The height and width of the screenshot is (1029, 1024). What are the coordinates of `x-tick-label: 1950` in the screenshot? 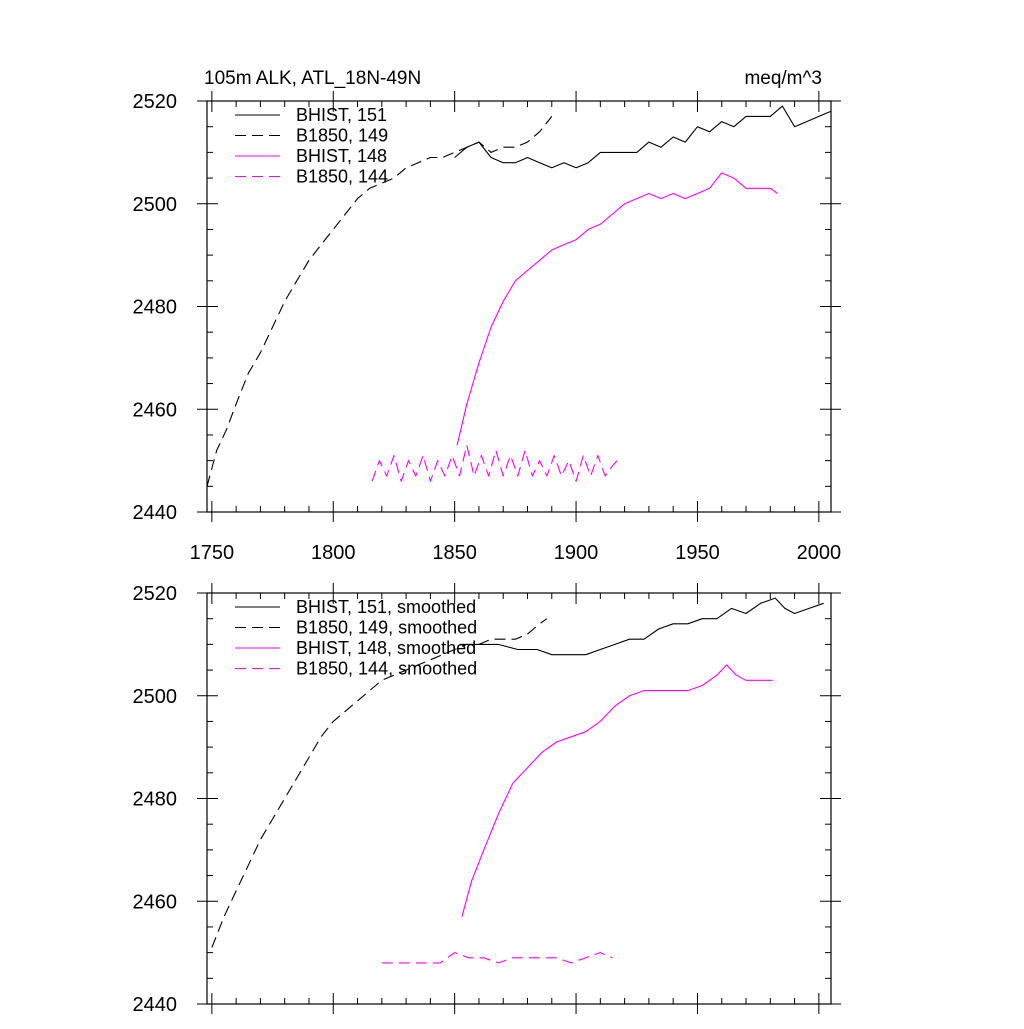 It's located at (697, 553).